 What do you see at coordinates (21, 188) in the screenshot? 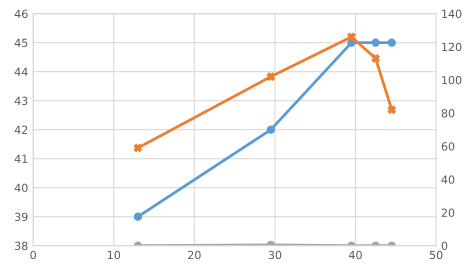
I see `y-tick-label: 40` at bounding box center [21, 188].